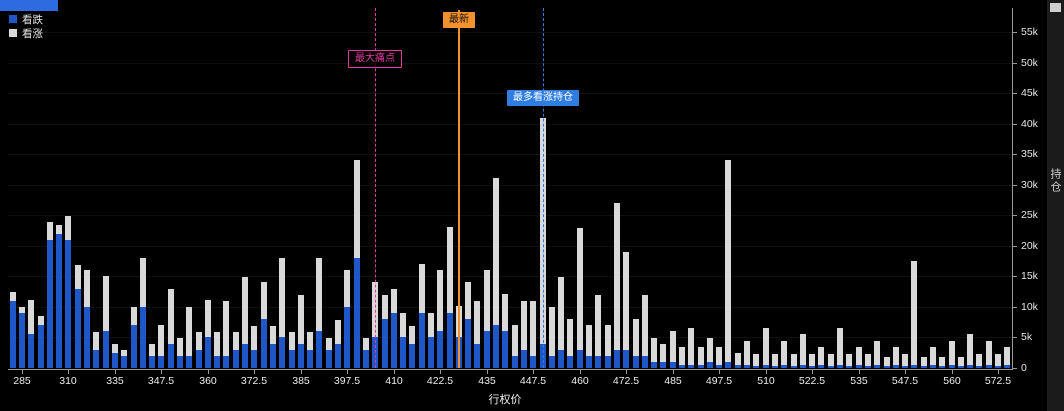 The image size is (1064, 411). I want to click on legend-item-call: 看涨, so click(26, 33).